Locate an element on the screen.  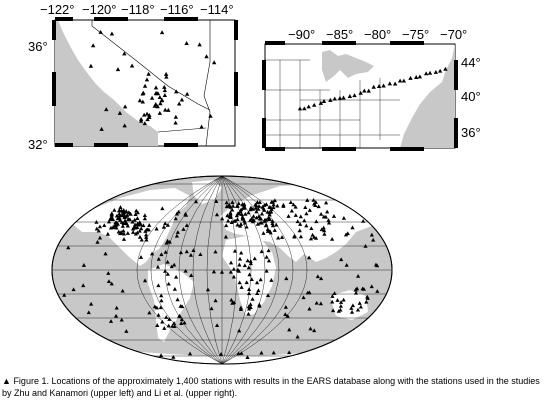
left-map-ocean is located at coordinates (106, 83).